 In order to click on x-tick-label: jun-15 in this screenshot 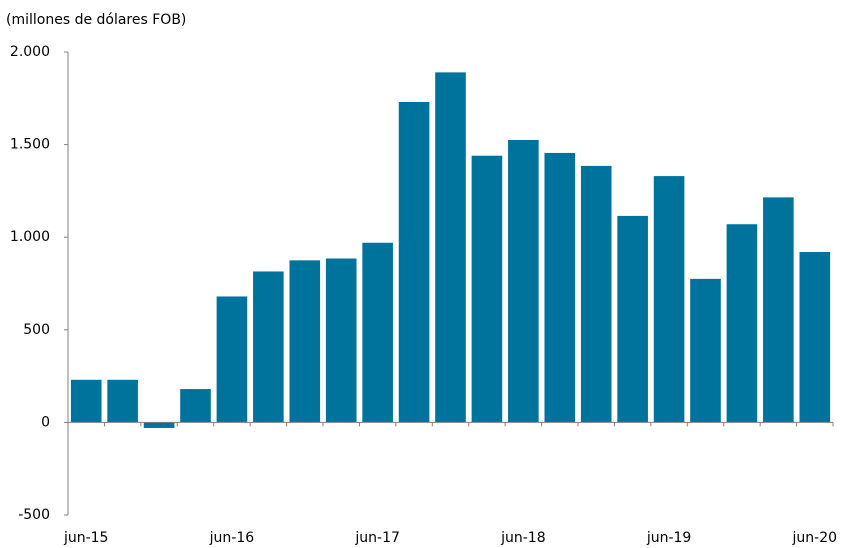, I will do `click(86, 538)`.